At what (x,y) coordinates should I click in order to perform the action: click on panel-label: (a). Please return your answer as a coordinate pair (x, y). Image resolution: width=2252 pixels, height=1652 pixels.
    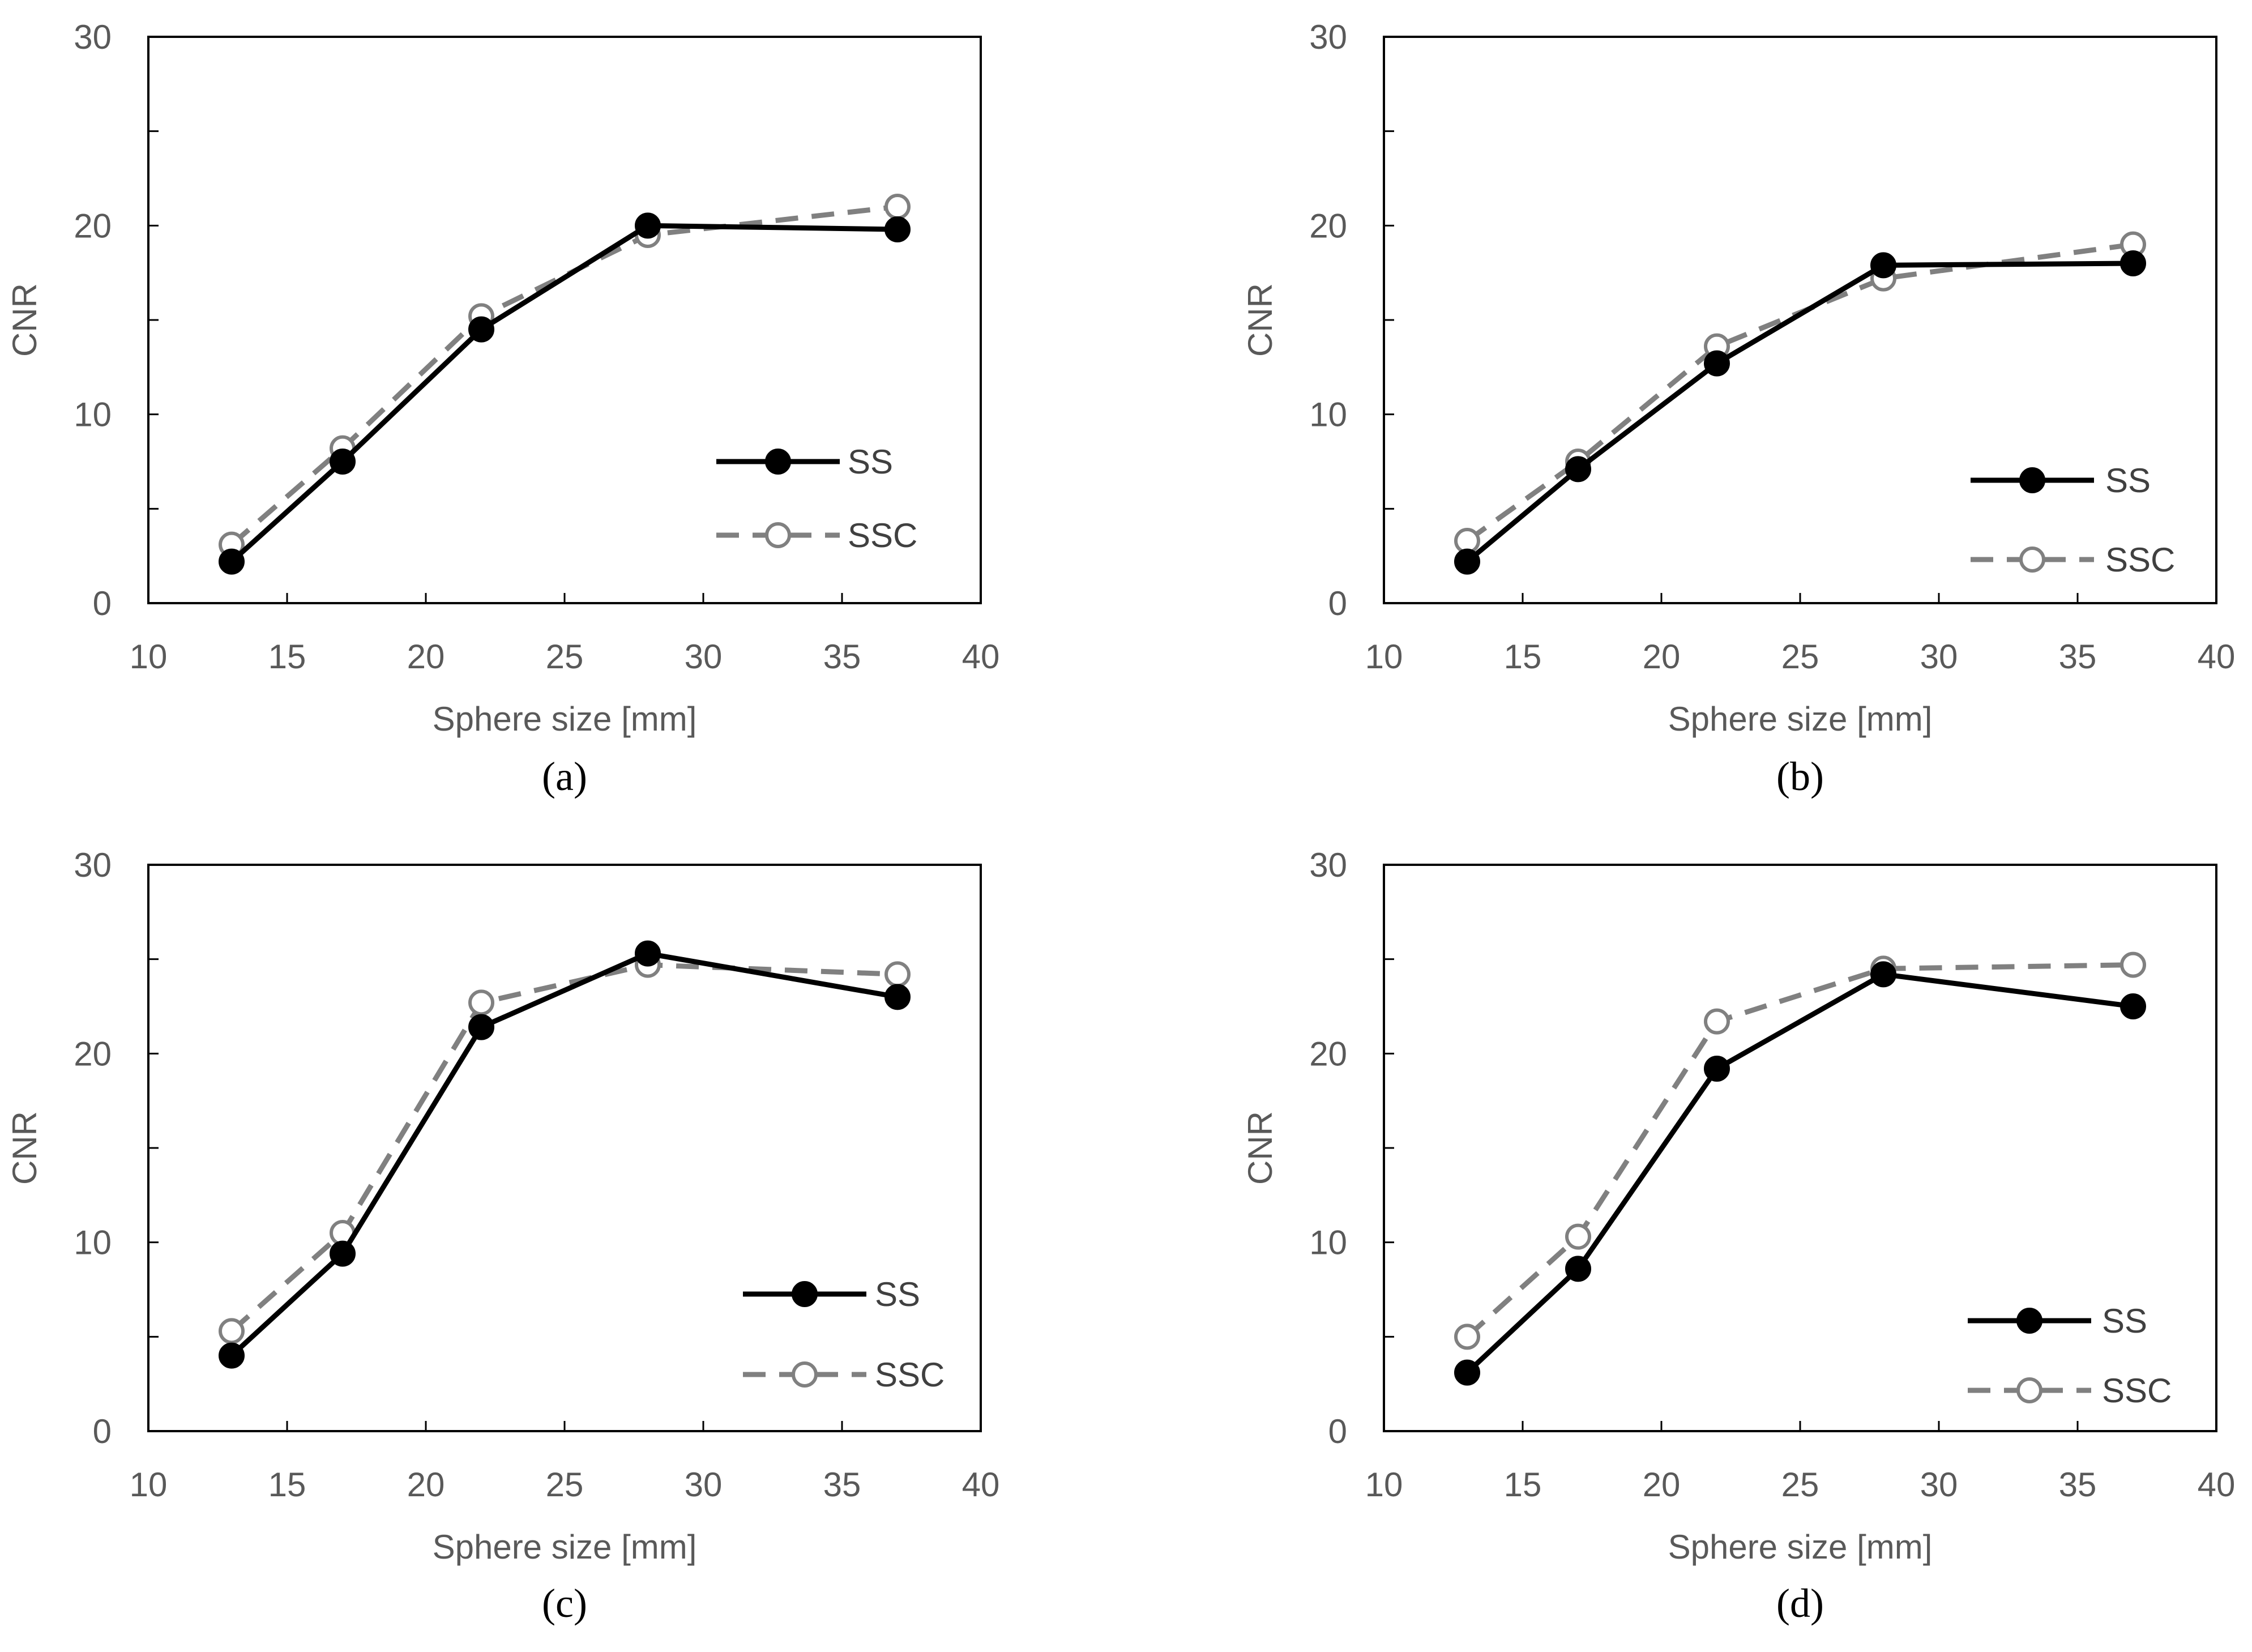
    Looking at the image, I should click on (564, 776).